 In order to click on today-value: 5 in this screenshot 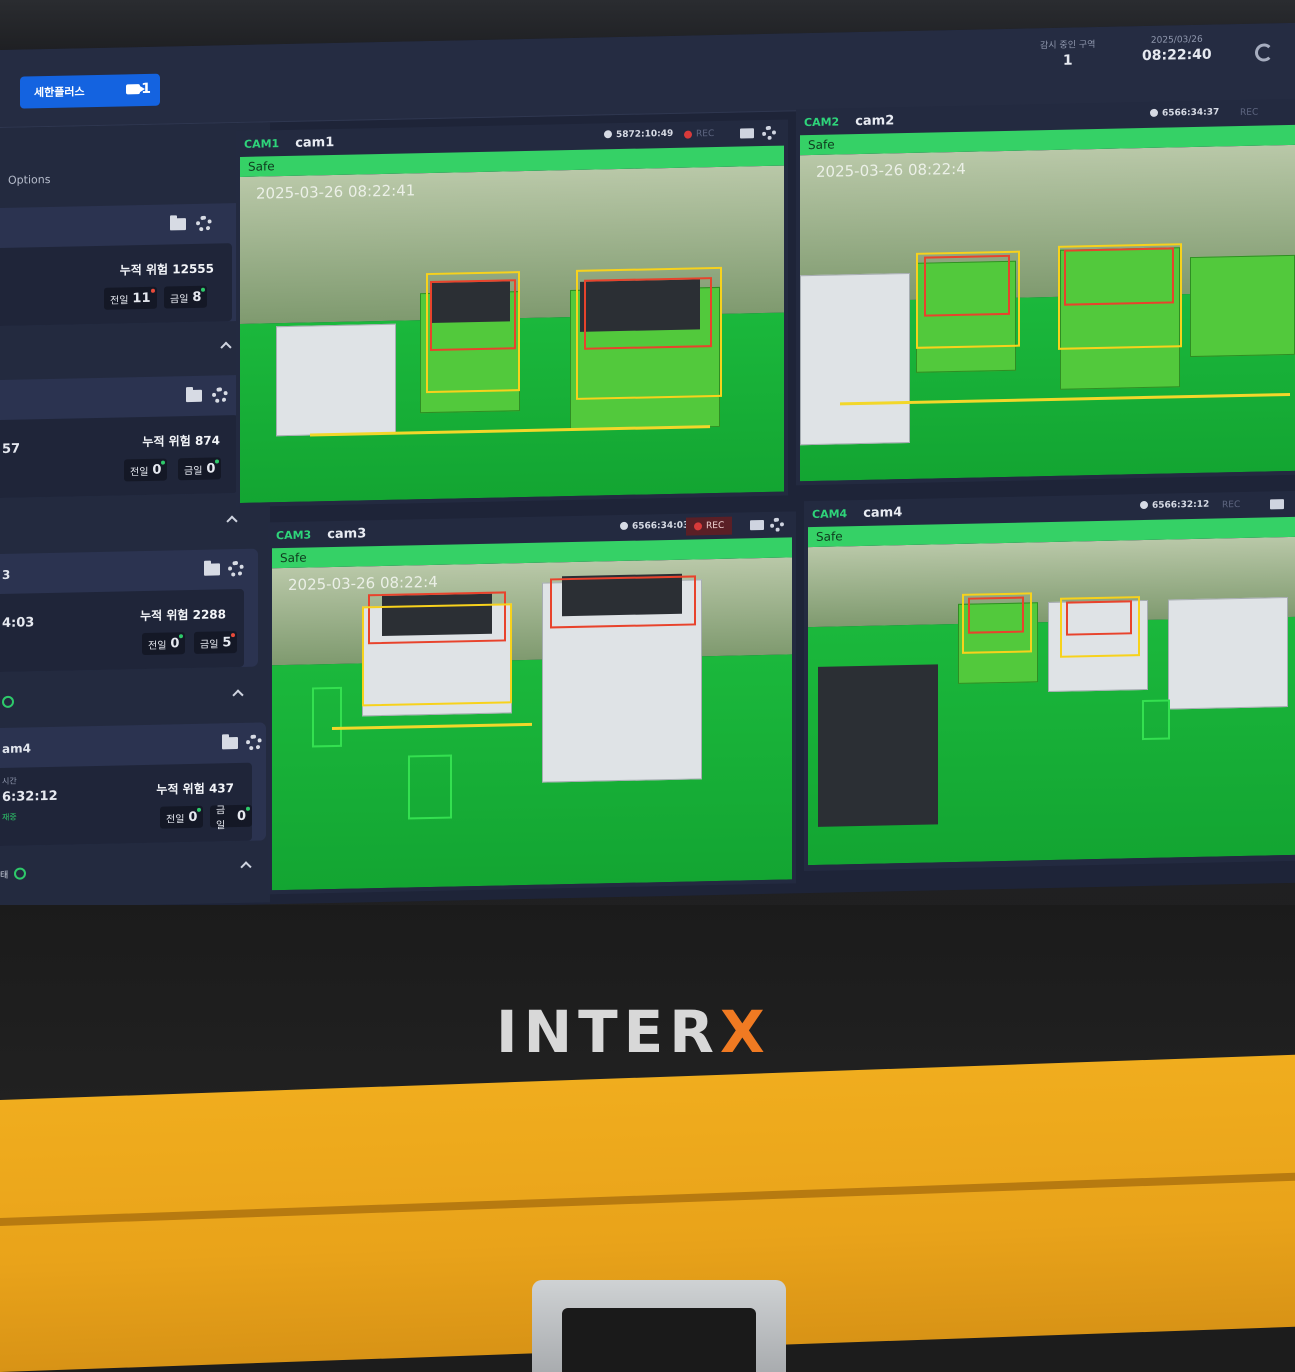, I will do `click(227, 642)`.